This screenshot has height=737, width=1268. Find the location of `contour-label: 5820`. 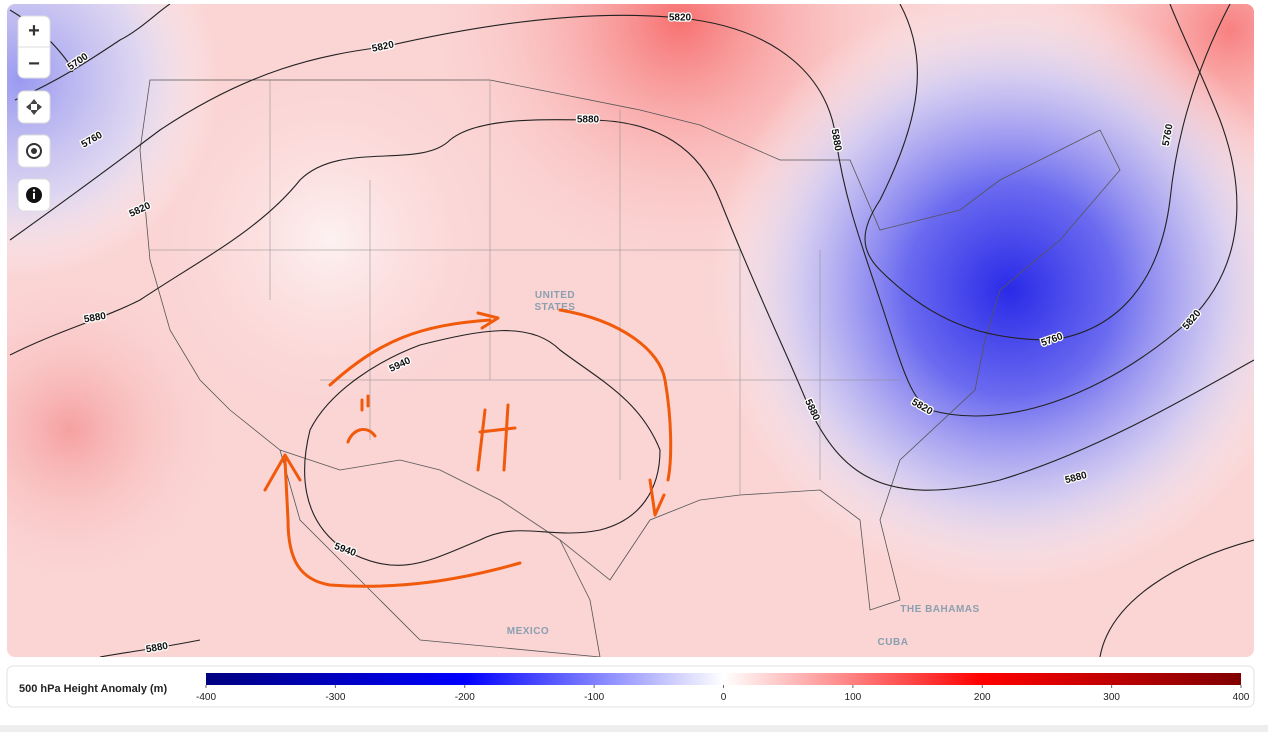

contour-label: 5820 is located at coordinates (680, 18).